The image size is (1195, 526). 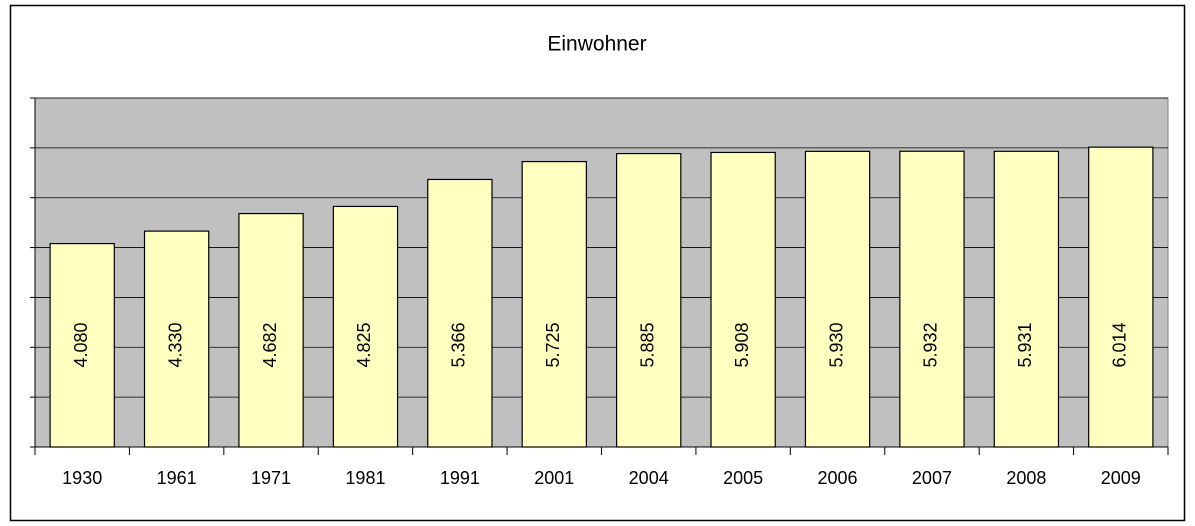 I want to click on value-label: 5.885, so click(x=647, y=344).